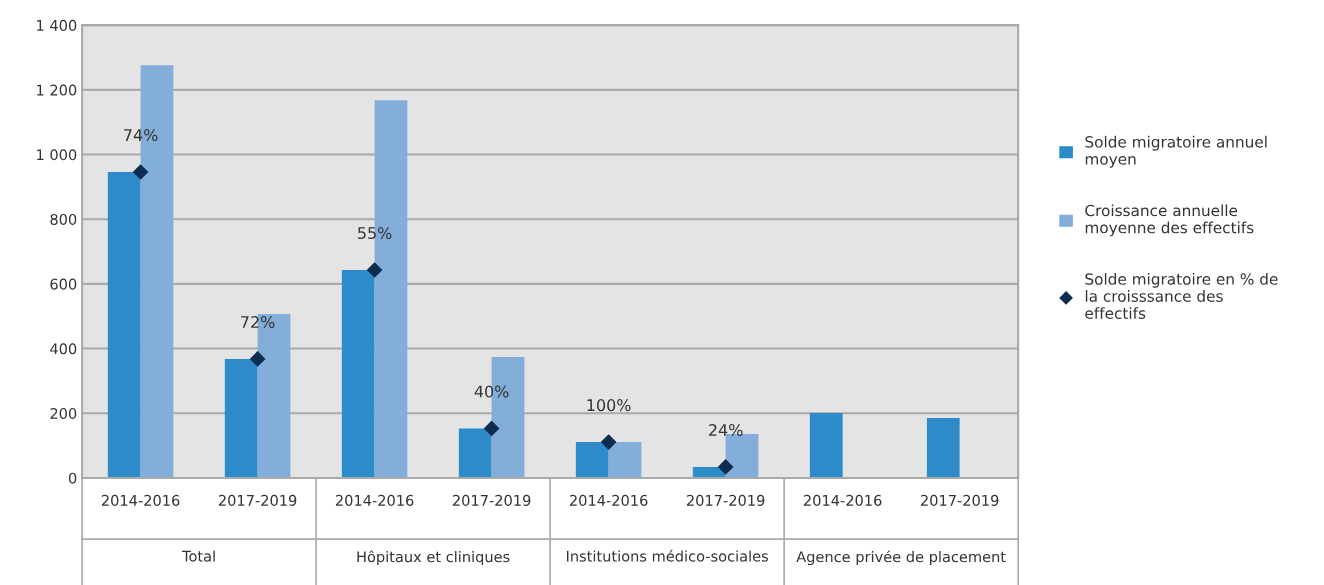 The image size is (1324, 585). I want to click on legend-label: Croissance annuelle moyenne des effectifs, so click(1169, 220).